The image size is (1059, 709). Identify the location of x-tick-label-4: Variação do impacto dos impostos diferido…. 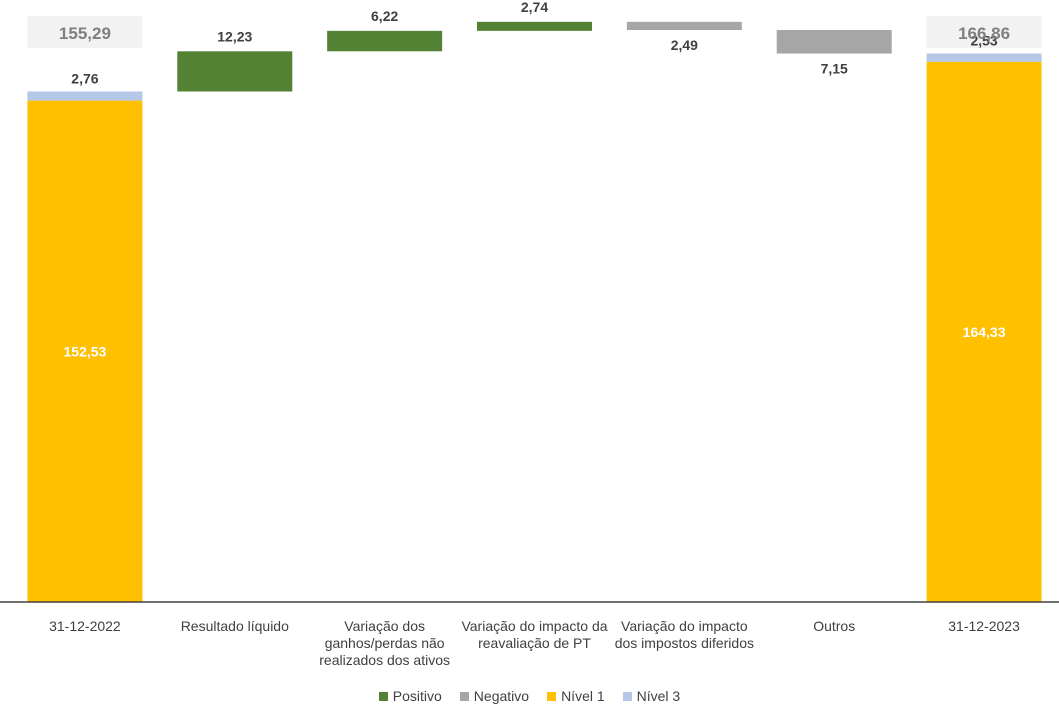
(684, 634).